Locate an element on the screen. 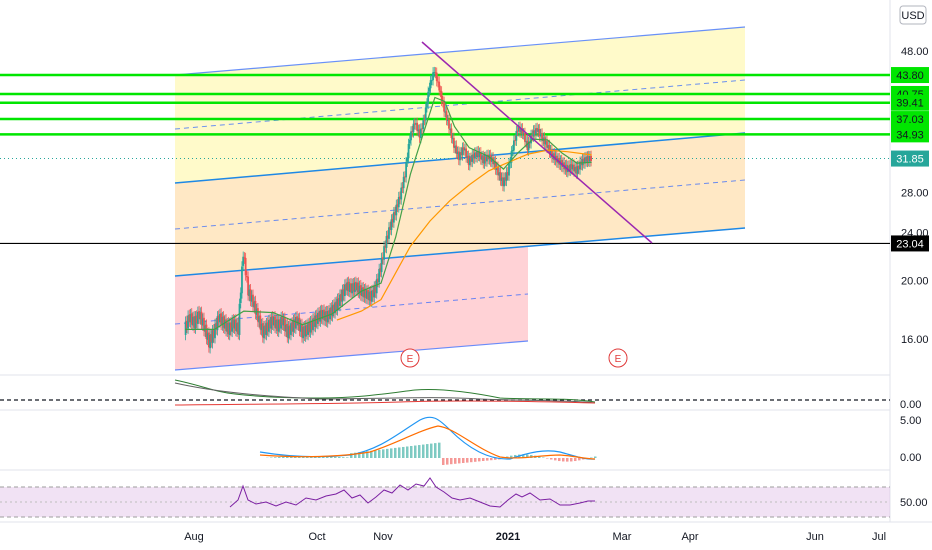  level-price-tag: 37.03 is located at coordinates (910, 119).